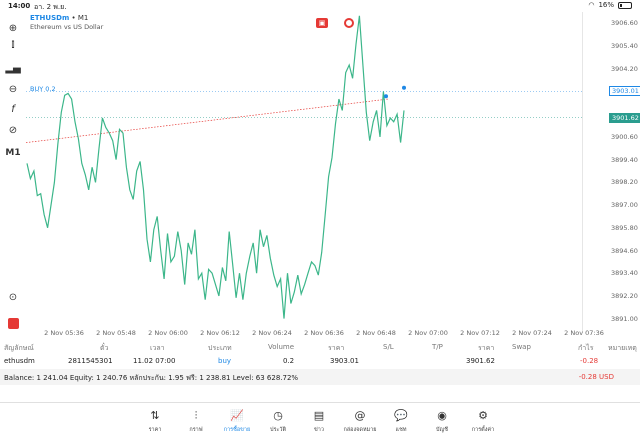 The image size is (640, 447). What do you see at coordinates (278, 430) in the screenshot?
I see `nav-label: ประวัติ` at bounding box center [278, 430].